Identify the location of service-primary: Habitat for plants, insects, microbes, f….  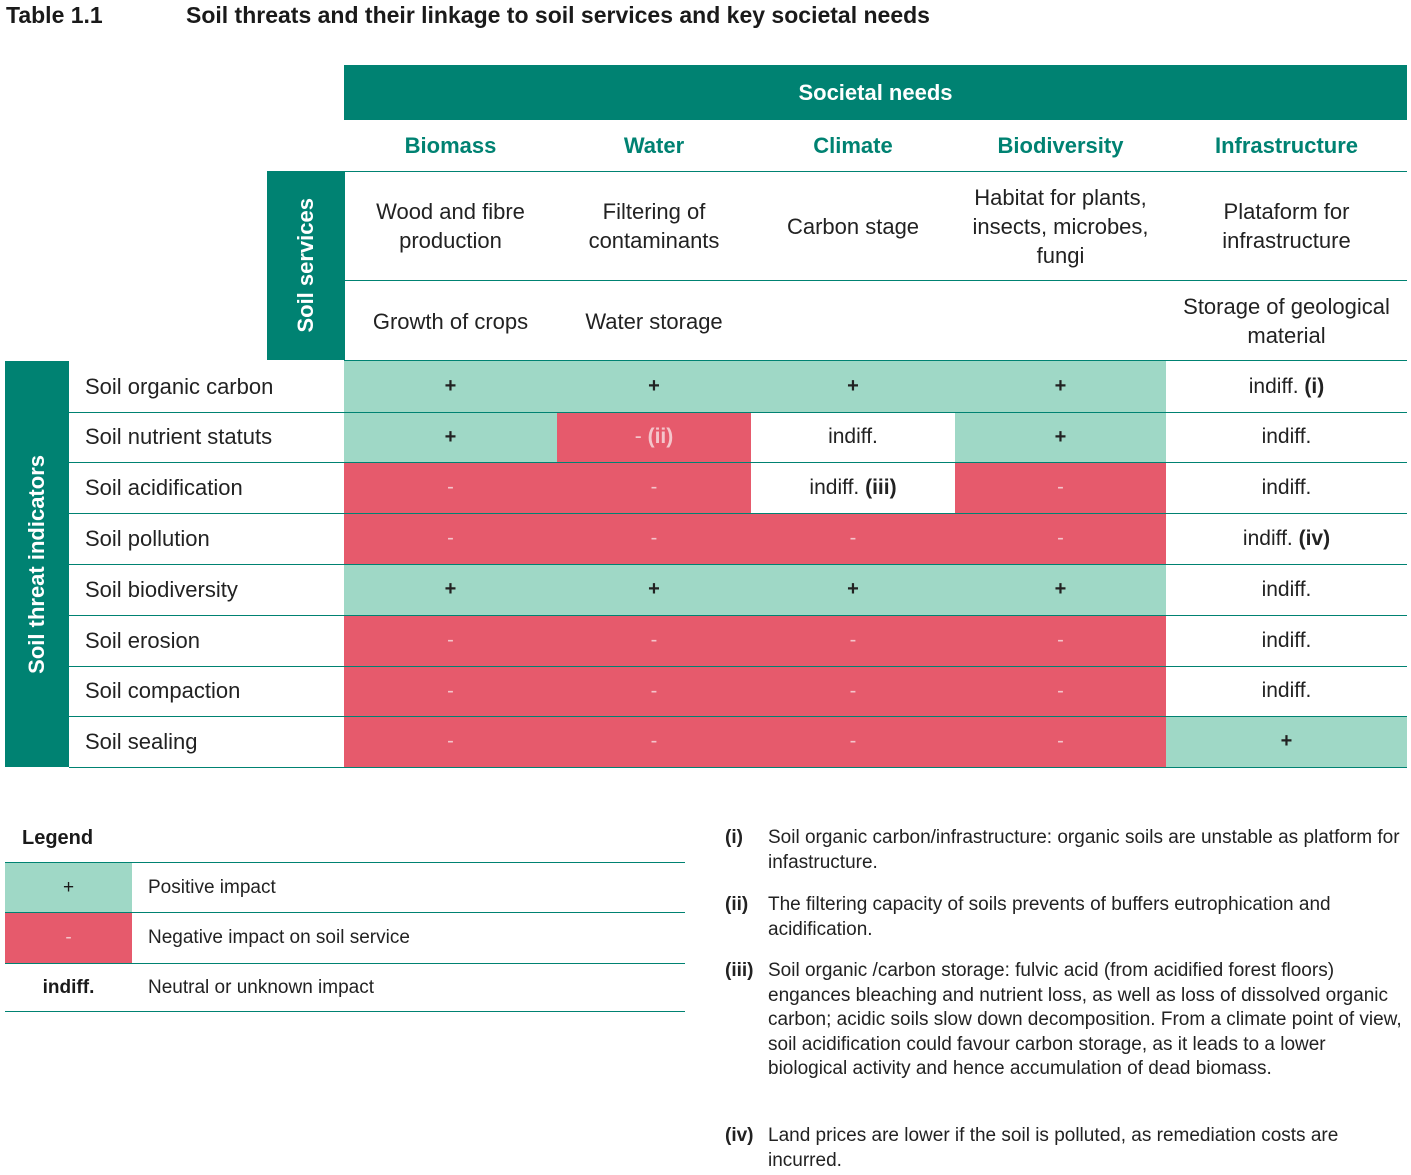
(1060, 226).